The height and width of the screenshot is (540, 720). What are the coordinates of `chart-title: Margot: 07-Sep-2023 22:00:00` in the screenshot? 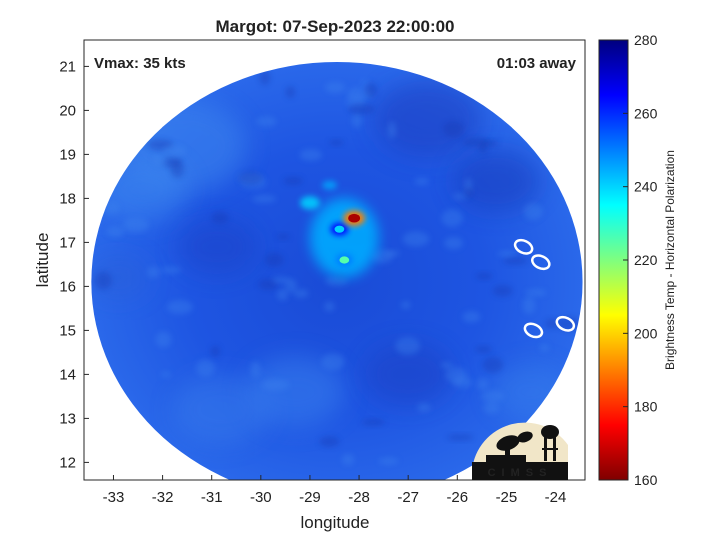 It's located at (334, 26).